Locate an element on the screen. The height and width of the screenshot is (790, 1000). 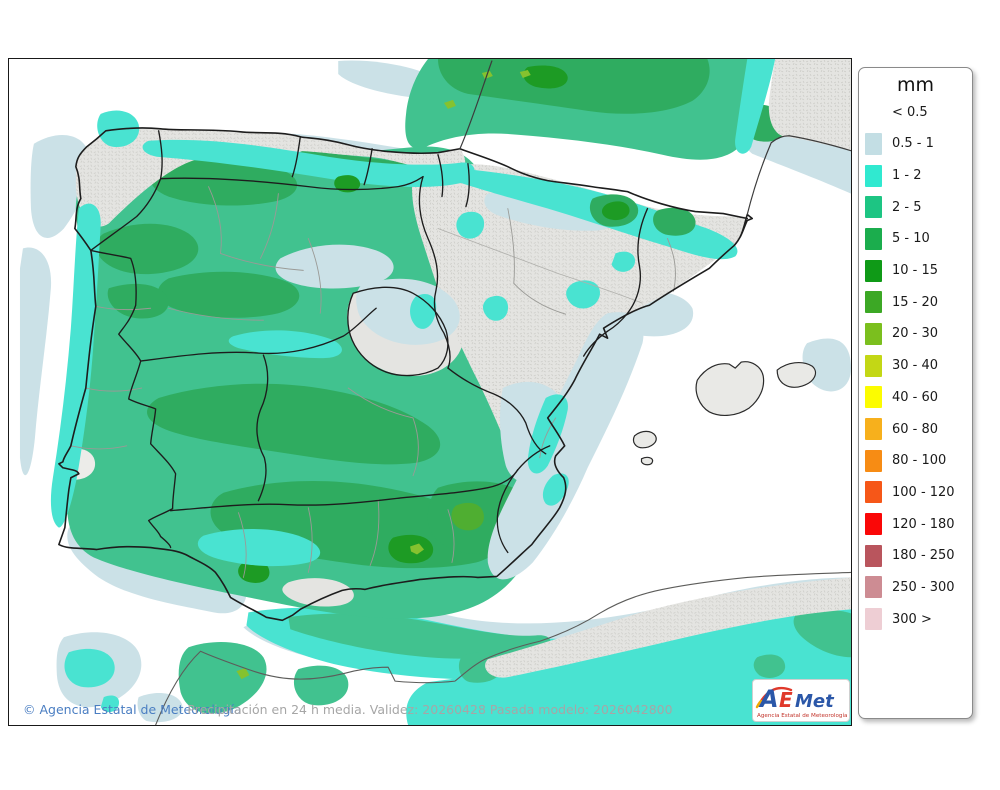
legend-entry: 1 - 2 is located at coordinates (915, 176).